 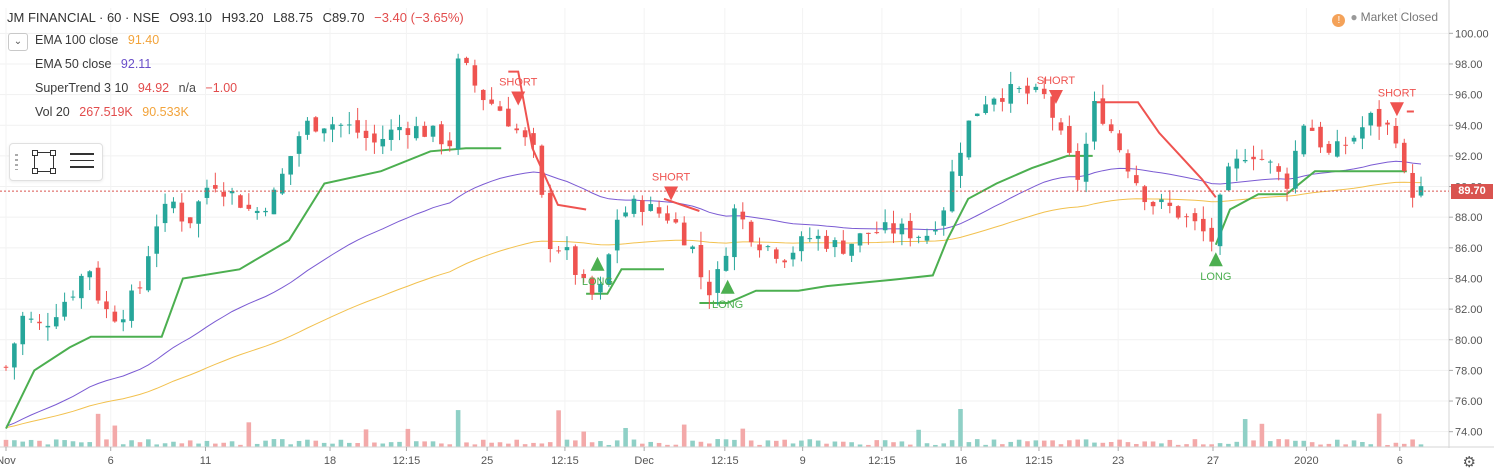 What do you see at coordinates (597, 282) in the screenshot?
I see `long-signal-label: LONG` at bounding box center [597, 282].